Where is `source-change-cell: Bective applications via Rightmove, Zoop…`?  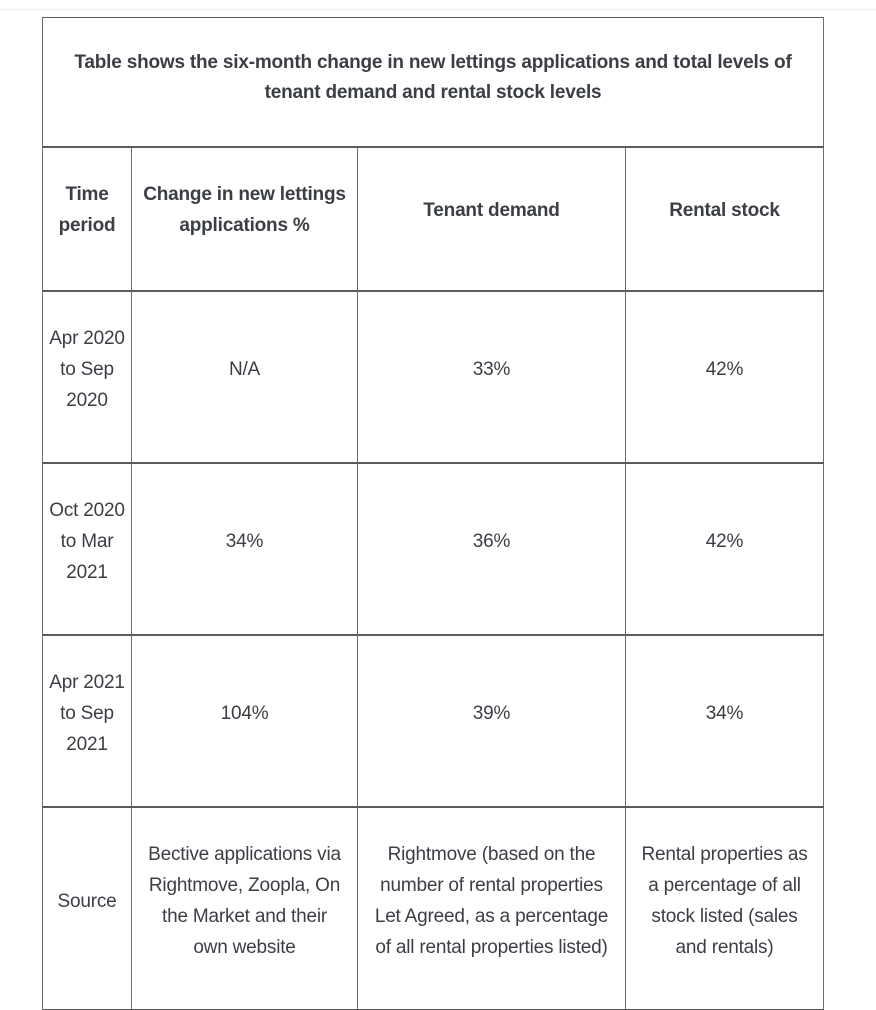 source-change-cell: Bective applications via Rightmove, Zoop… is located at coordinates (244, 908).